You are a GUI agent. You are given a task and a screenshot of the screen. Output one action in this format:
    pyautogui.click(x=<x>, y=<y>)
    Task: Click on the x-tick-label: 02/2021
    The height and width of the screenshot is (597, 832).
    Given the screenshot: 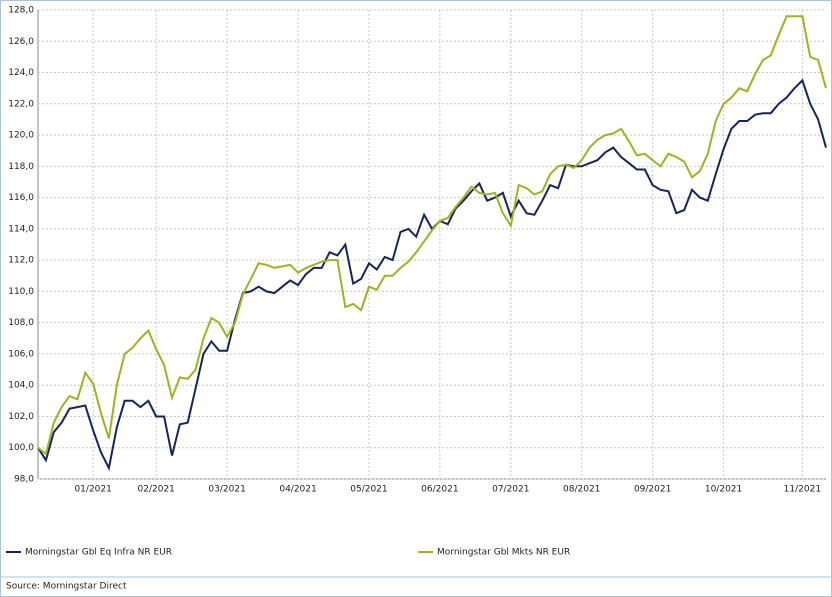 What is the action you would take?
    pyautogui.click(x=156, y=490)
    